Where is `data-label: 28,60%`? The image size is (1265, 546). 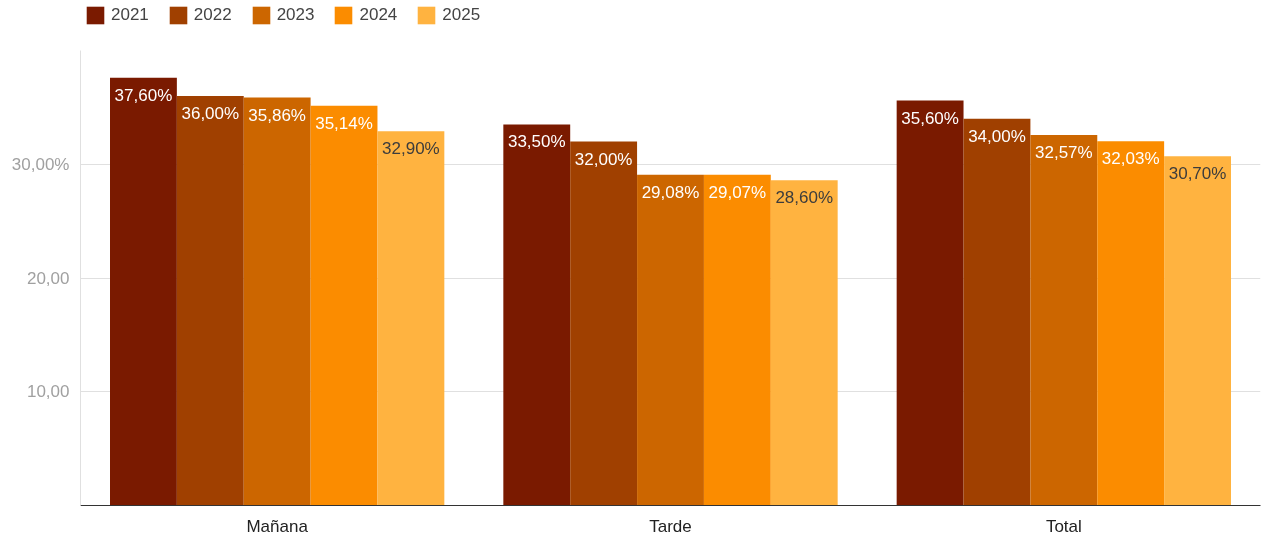
data-label: 28,60% is located at coordinates (804, 198).